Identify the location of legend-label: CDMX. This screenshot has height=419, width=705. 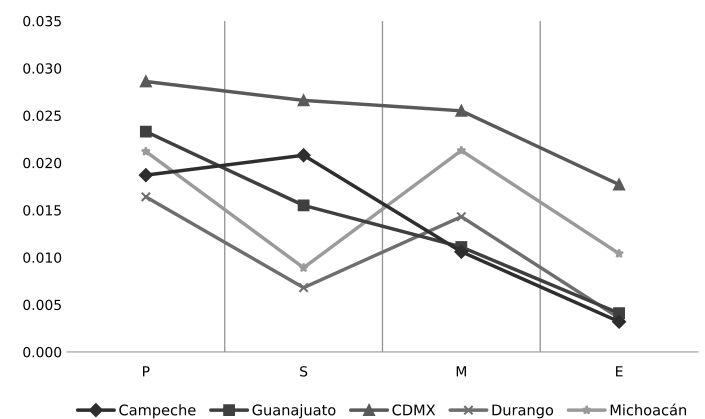
(414, 410).